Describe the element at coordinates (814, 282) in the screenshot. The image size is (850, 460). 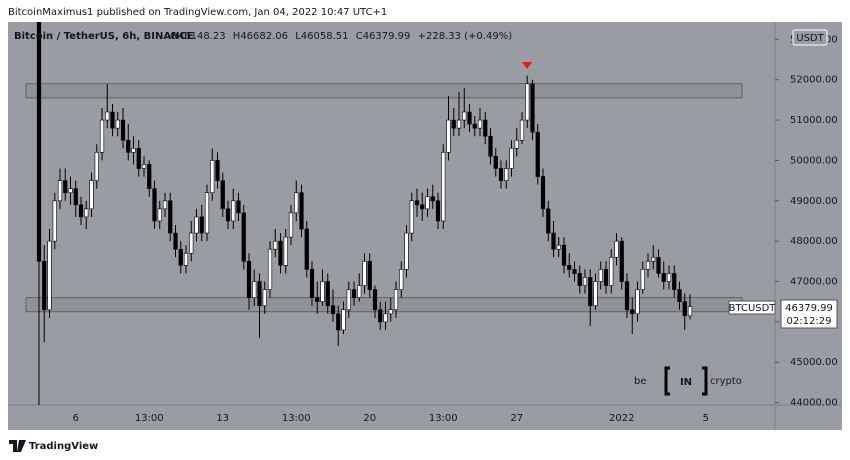
I see `y-tick-label: 47000.00` at that location.